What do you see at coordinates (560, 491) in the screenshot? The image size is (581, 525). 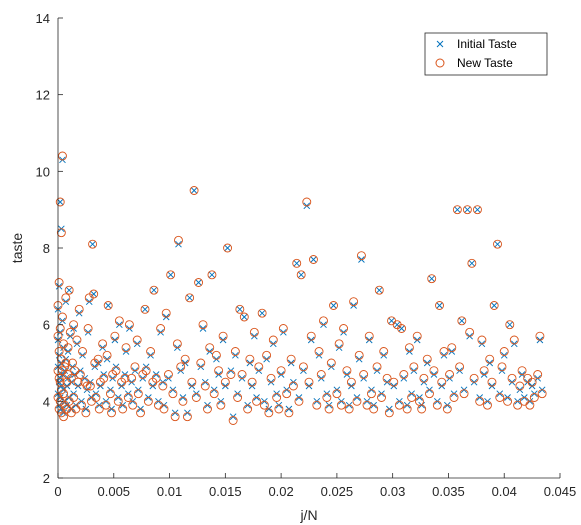 I see `x-tick-label: 0.045` at bounding box center [560, 491].